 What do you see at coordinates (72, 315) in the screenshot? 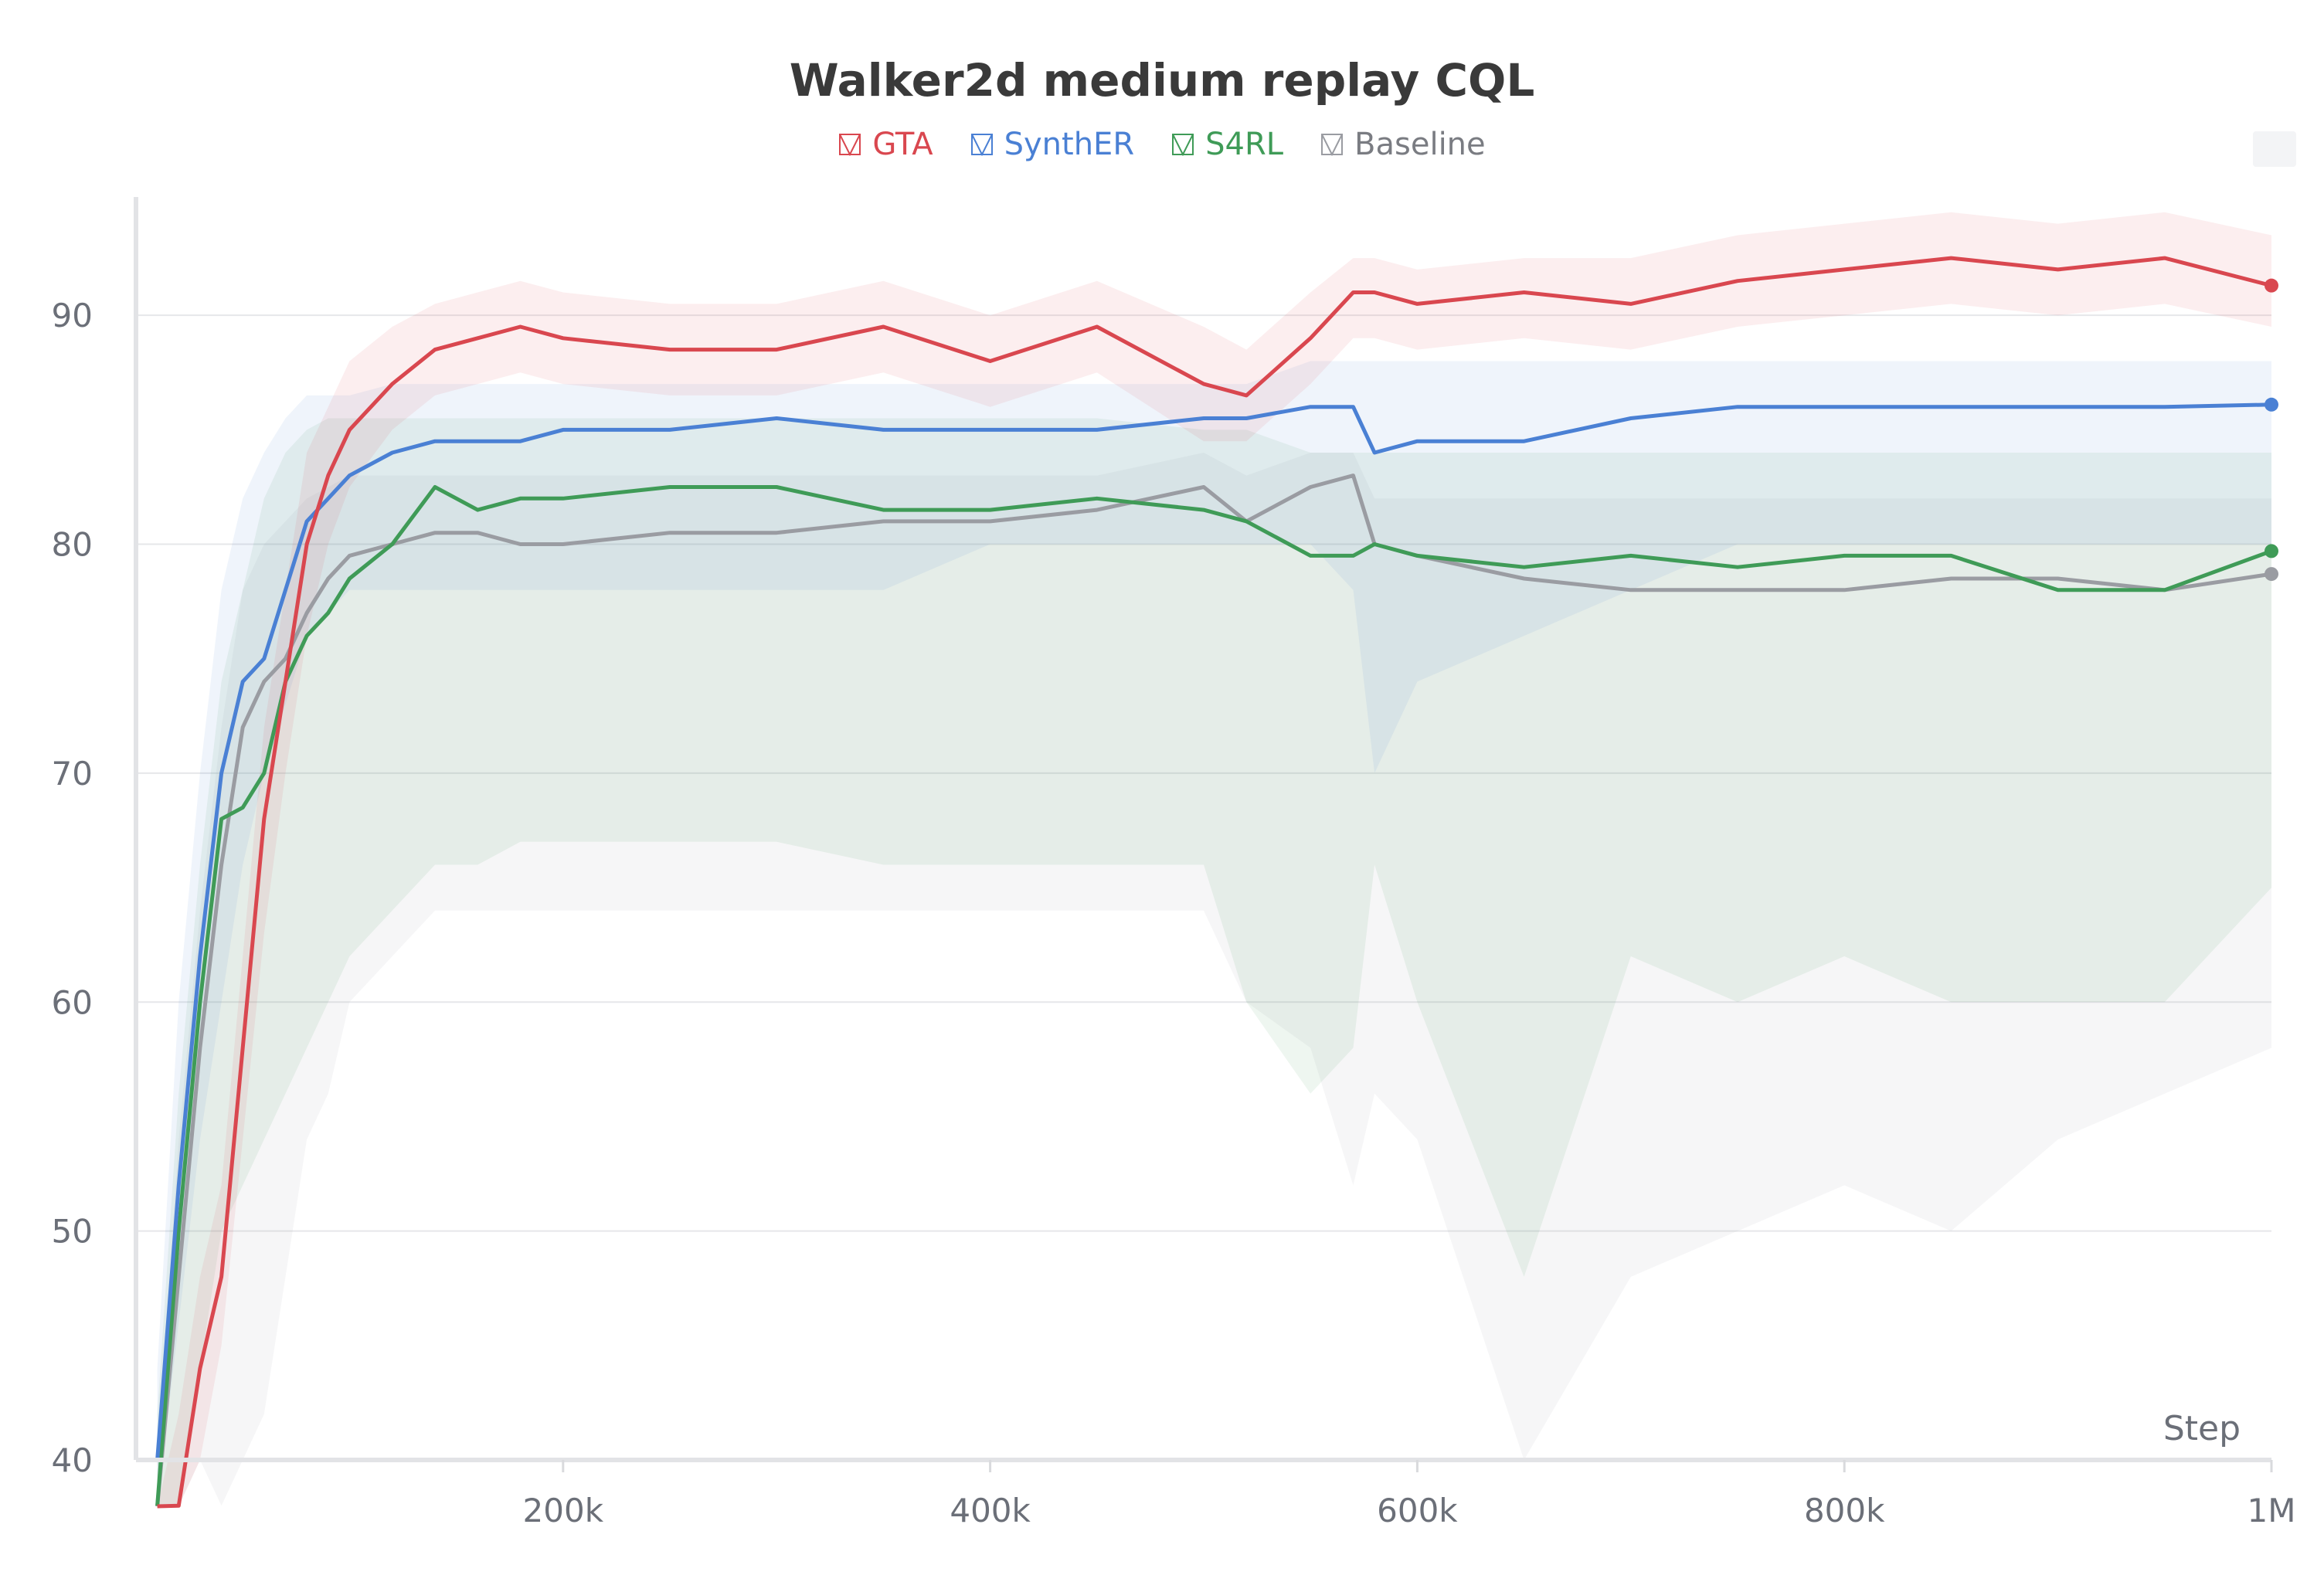
I see `y-tick-label: 90` at bounding box center [72, 315].